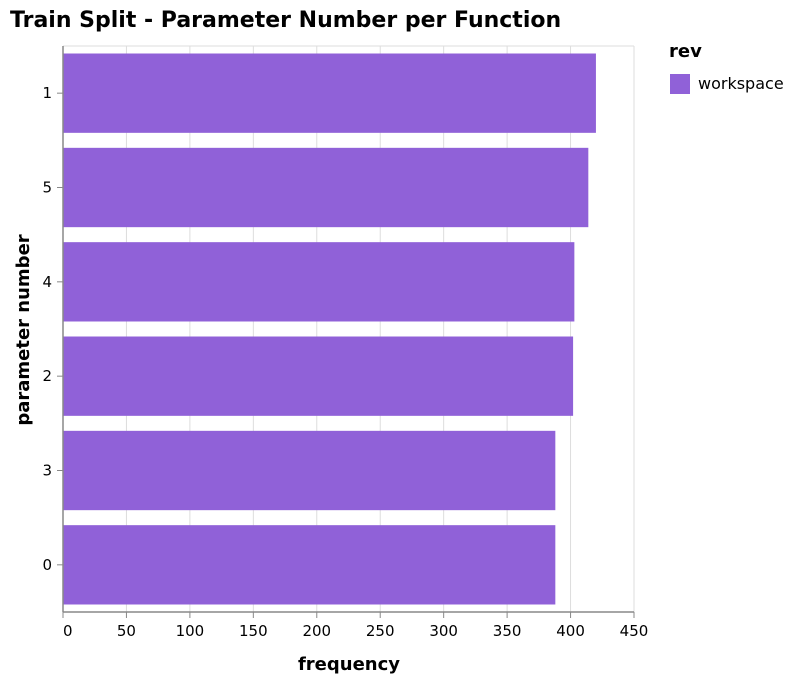 Image resolution: width=800 pixels, height=688 pixels. What do you see at coordinates (47, 471) in the screenshot?
I see `y-tick-label: 3` at bounding box center [47, 471].